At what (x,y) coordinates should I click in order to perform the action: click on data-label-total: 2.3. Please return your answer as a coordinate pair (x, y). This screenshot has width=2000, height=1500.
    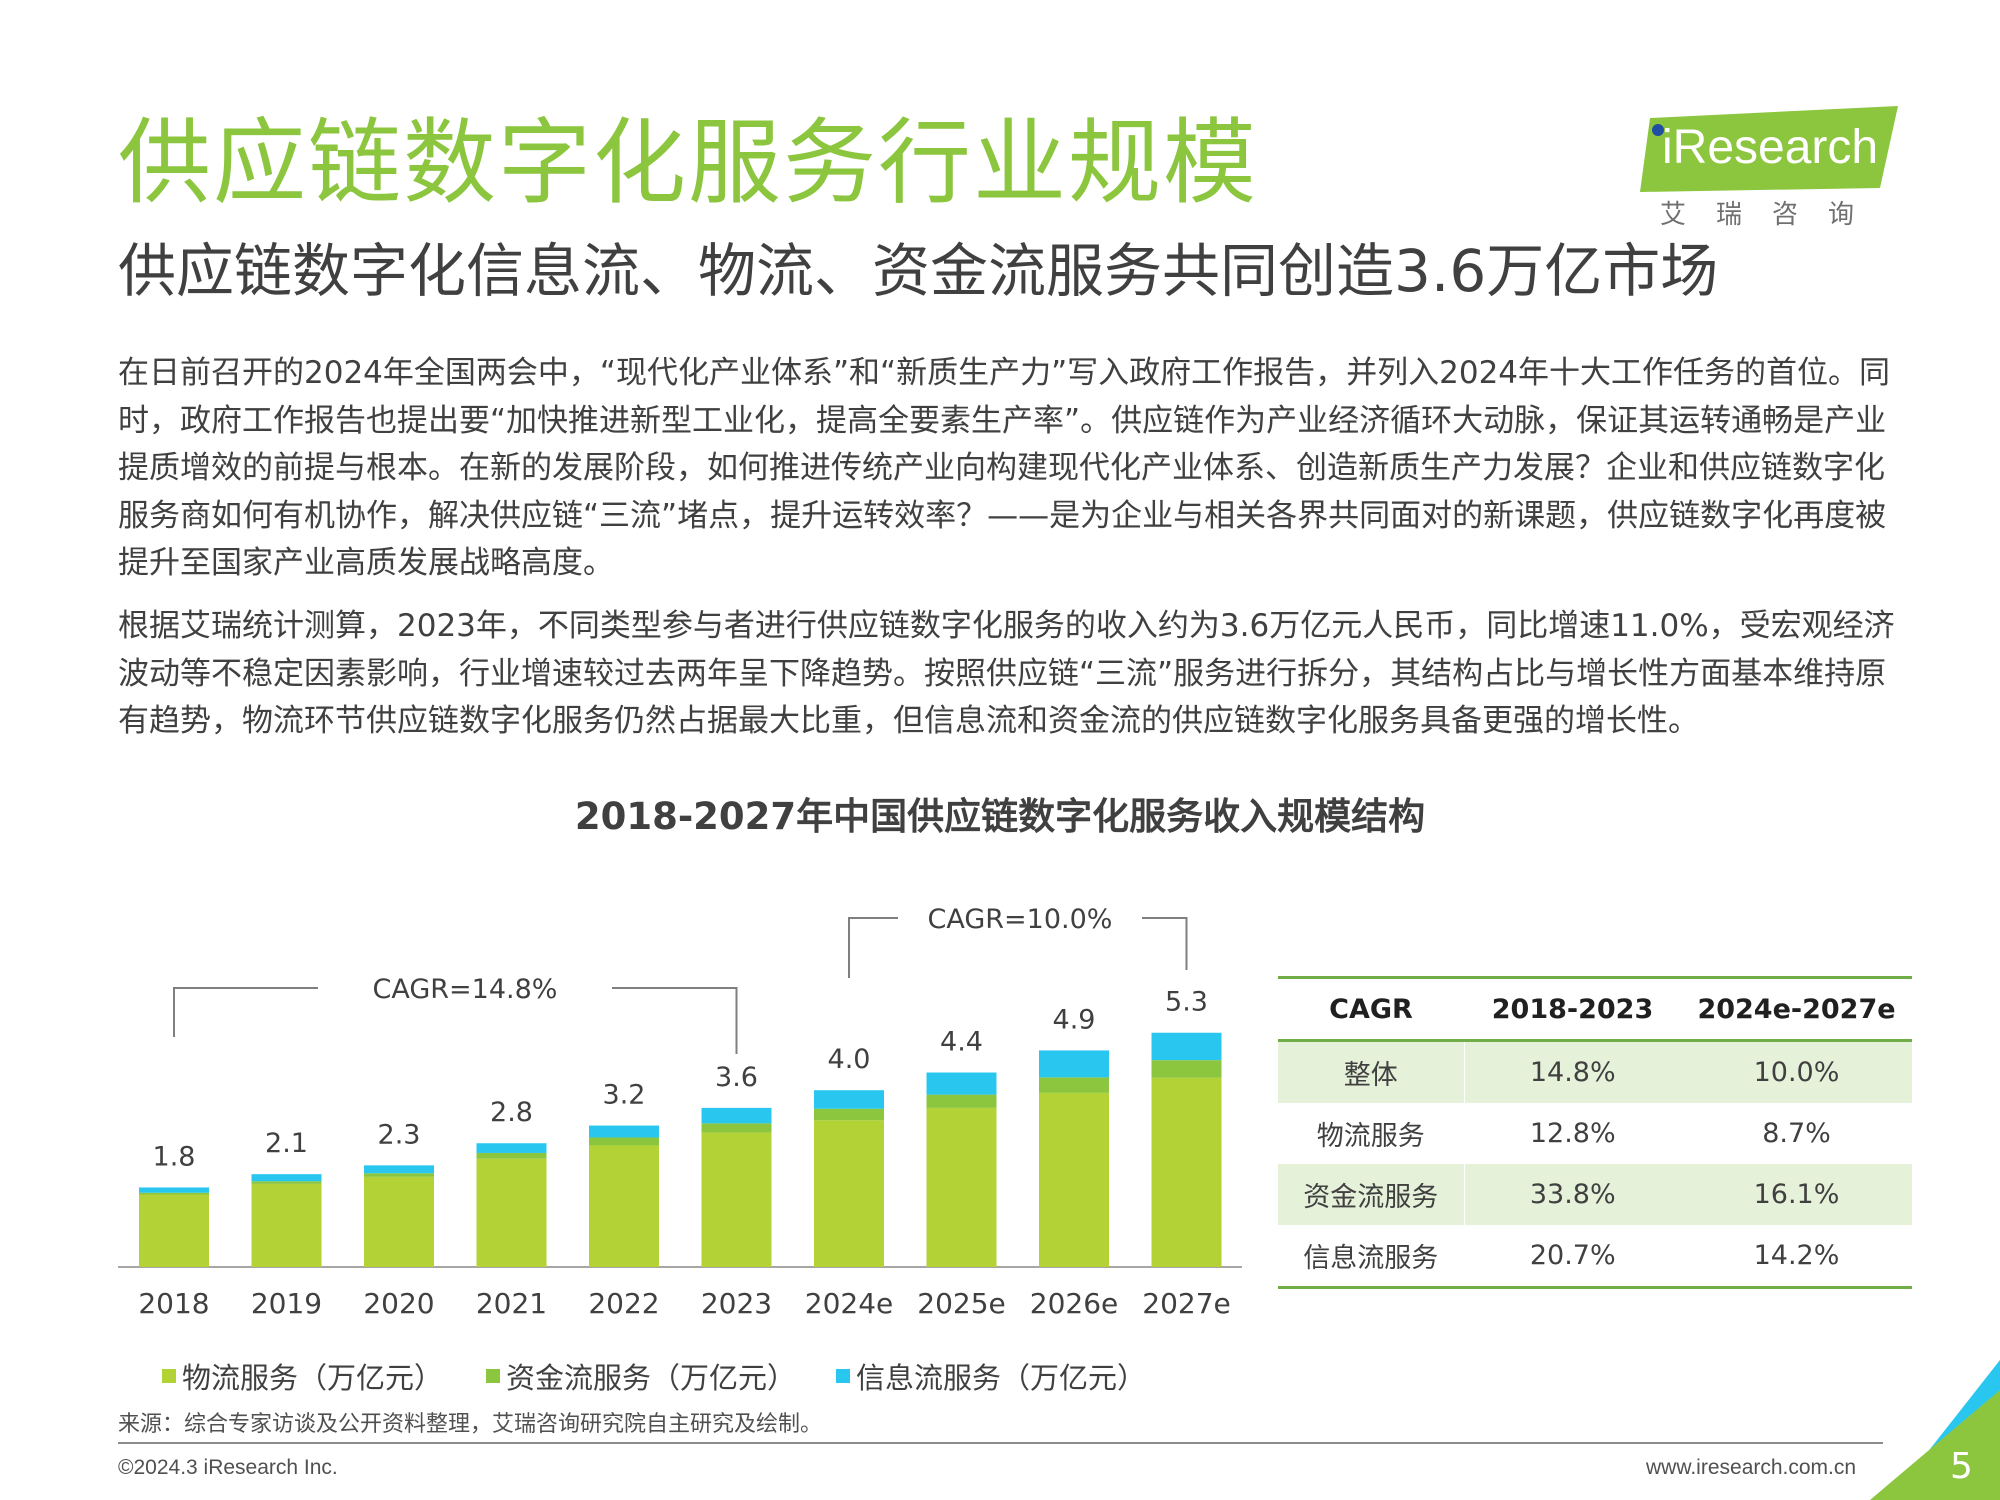
    Looking at the image, I should click on (399, 1134).